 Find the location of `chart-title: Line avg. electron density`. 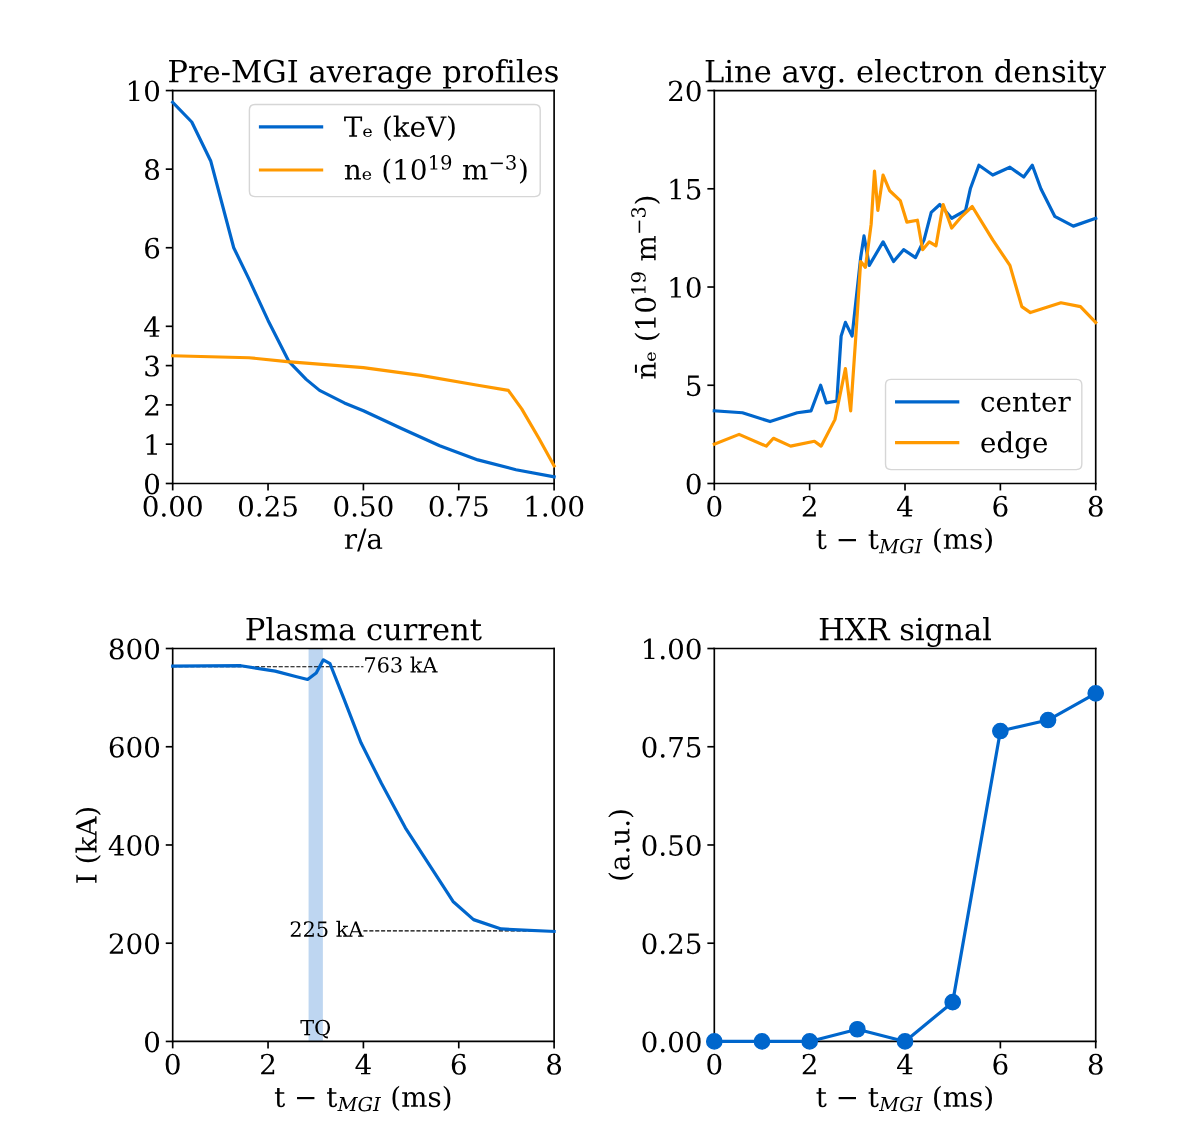

chart-title: Line avg. electron density is located at coordinates (905, 74).